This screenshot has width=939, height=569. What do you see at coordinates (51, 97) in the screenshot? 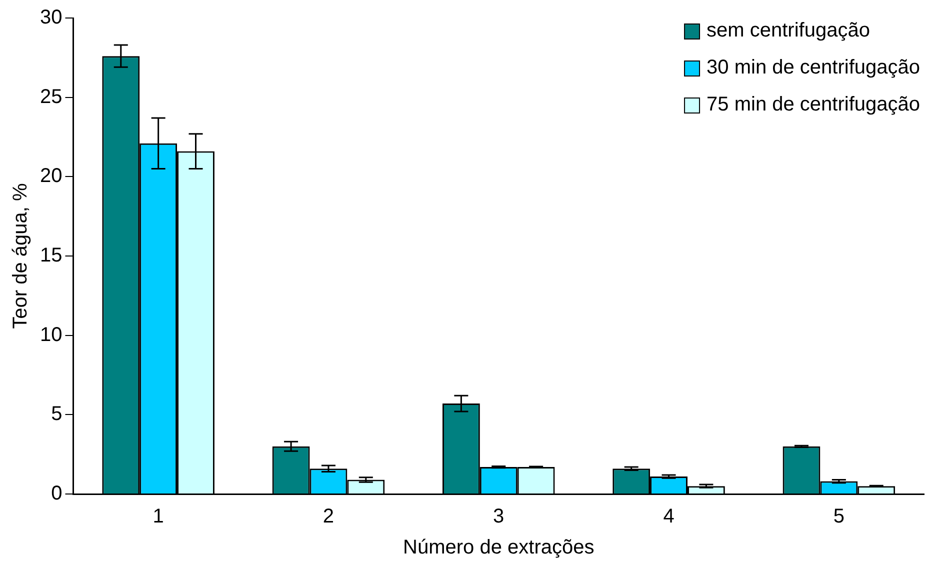
I see `y-tick-label: 25` at bounding box center [51, 97].